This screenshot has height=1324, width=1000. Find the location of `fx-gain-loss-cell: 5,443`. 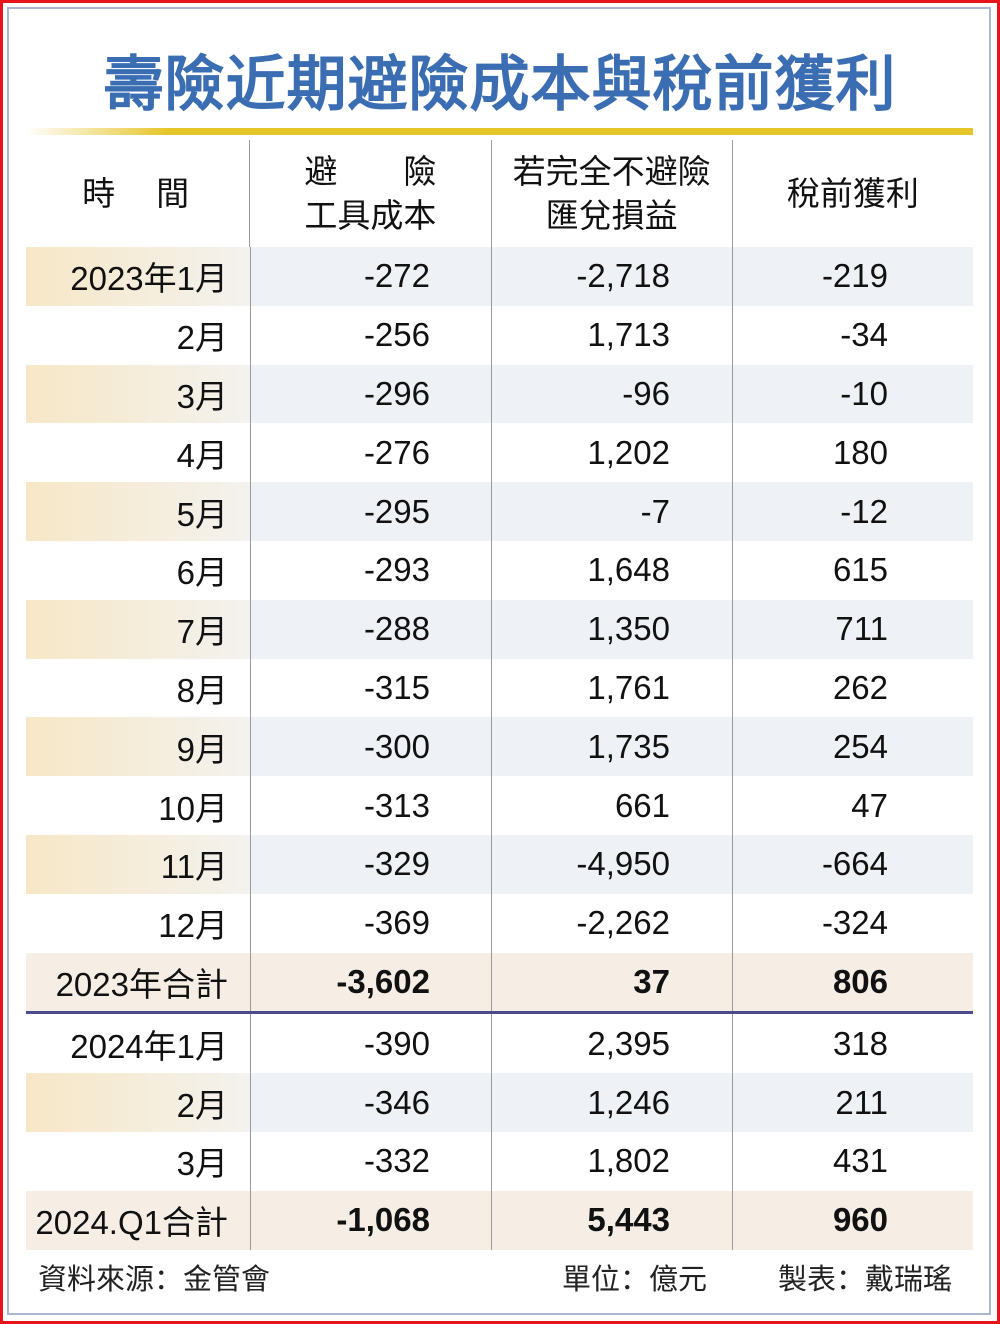

fx-gain-loss-cell: 5,443 is located at coordinates (611, 1220).